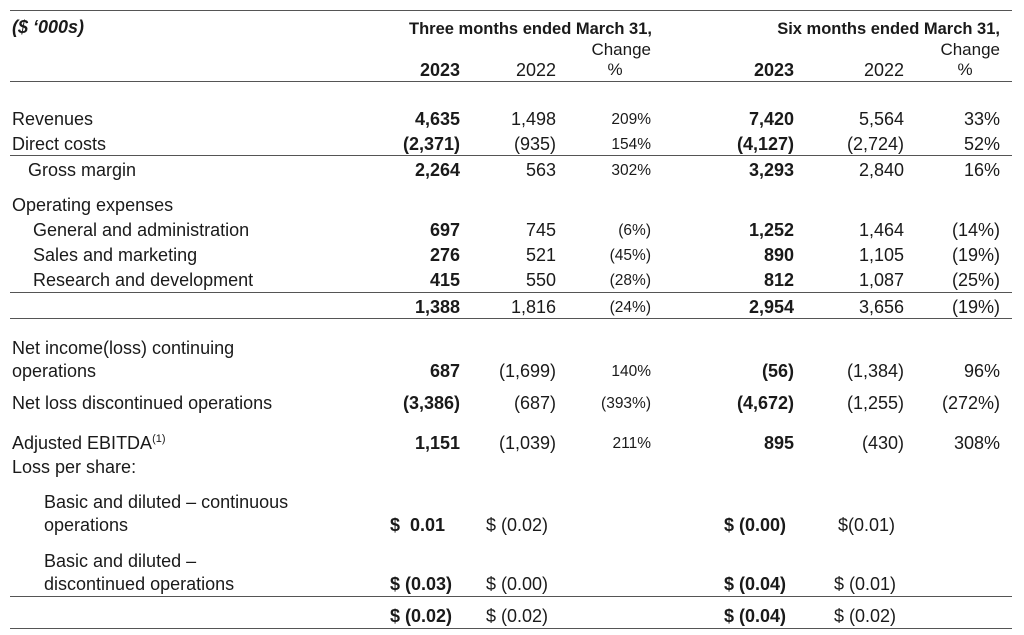 This screenshot has height=635, width=1024. Describe the element at coordinates (883, 70) in the screenshot. I see `h-2022-header: 2022` at that location.